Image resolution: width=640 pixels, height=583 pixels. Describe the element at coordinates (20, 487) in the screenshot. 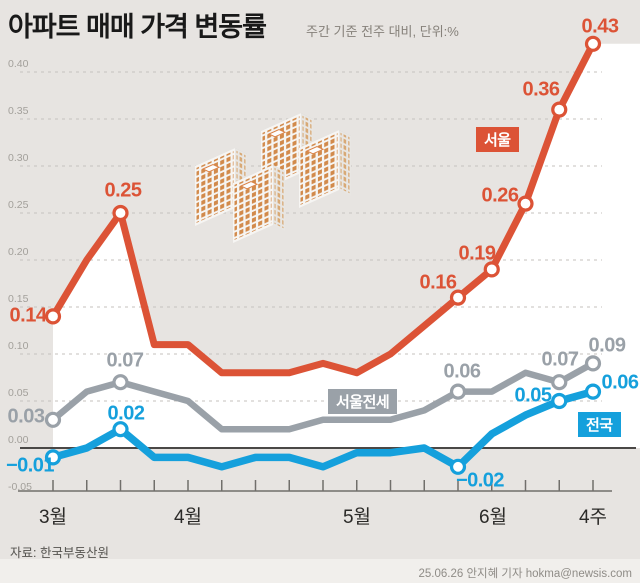

I see `y-tick-label: -0.05` at that location.